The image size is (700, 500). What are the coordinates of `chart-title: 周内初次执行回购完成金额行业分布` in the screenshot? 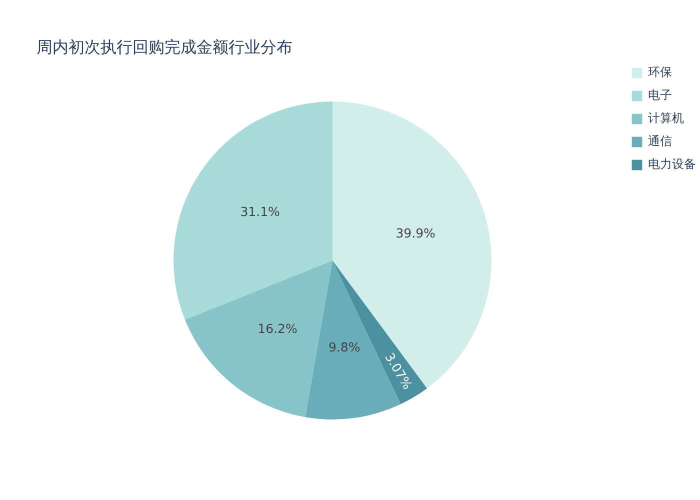 It's located at (164, 47).